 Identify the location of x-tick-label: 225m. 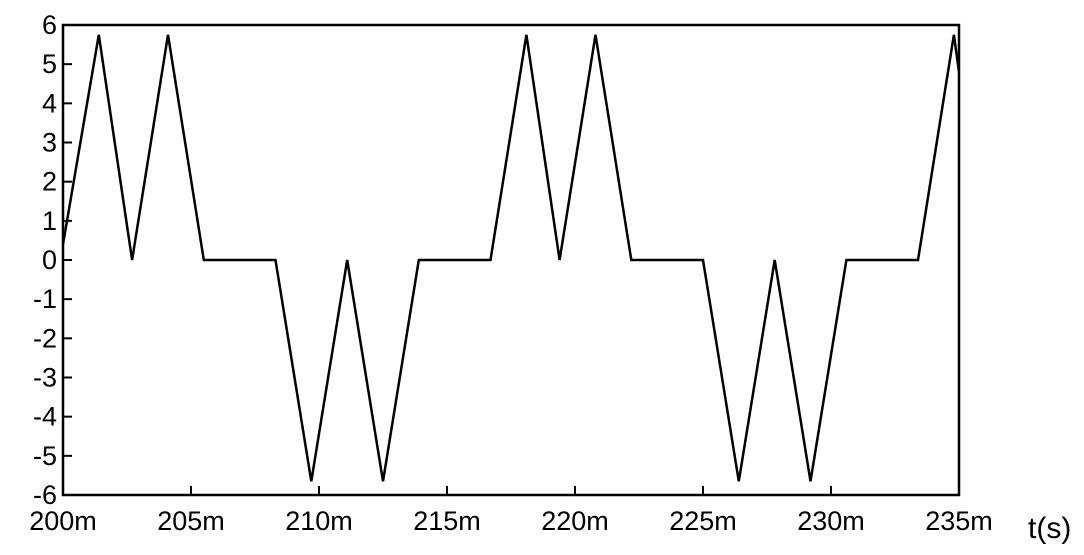
(703, 521).